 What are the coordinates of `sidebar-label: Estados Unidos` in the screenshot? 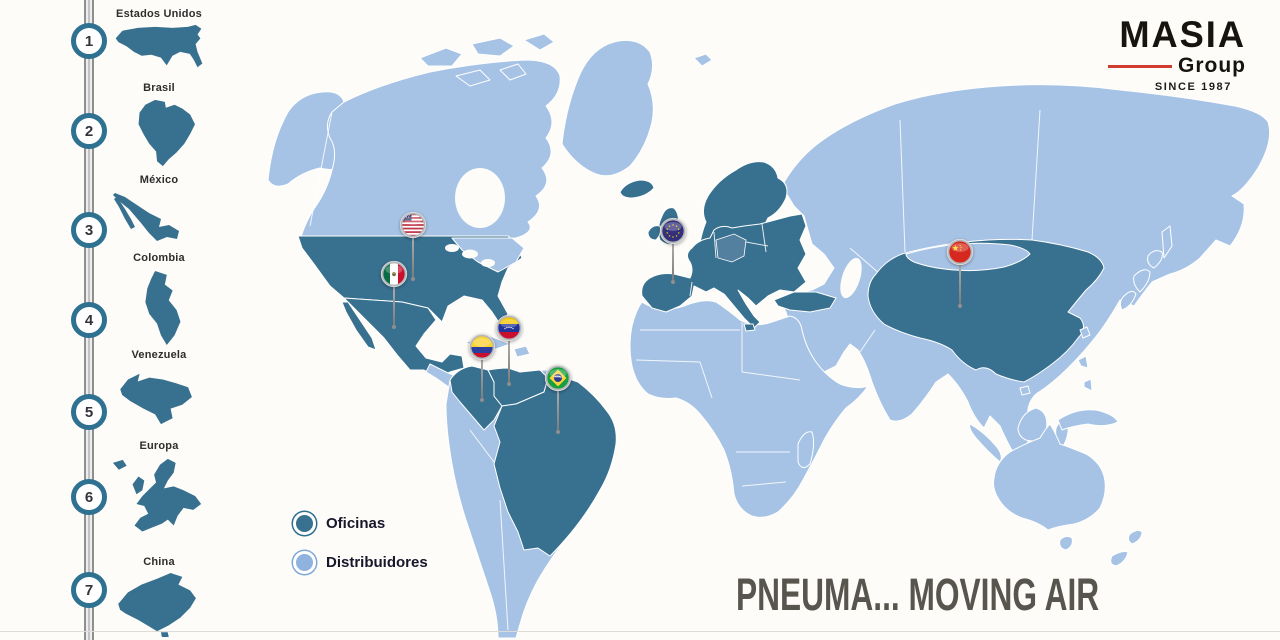 It's located at (159, 14).